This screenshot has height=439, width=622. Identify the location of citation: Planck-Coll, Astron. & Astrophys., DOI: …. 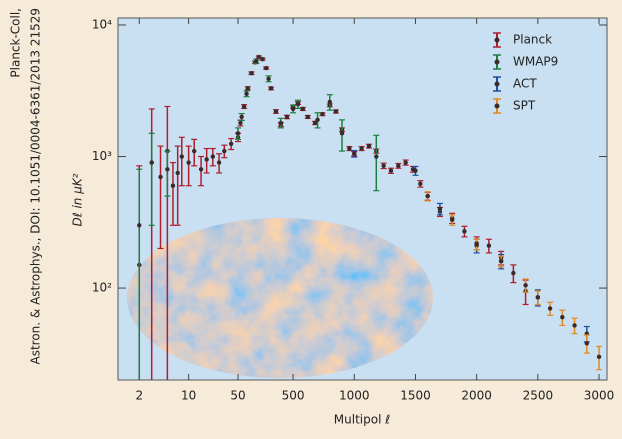
(26, 186).